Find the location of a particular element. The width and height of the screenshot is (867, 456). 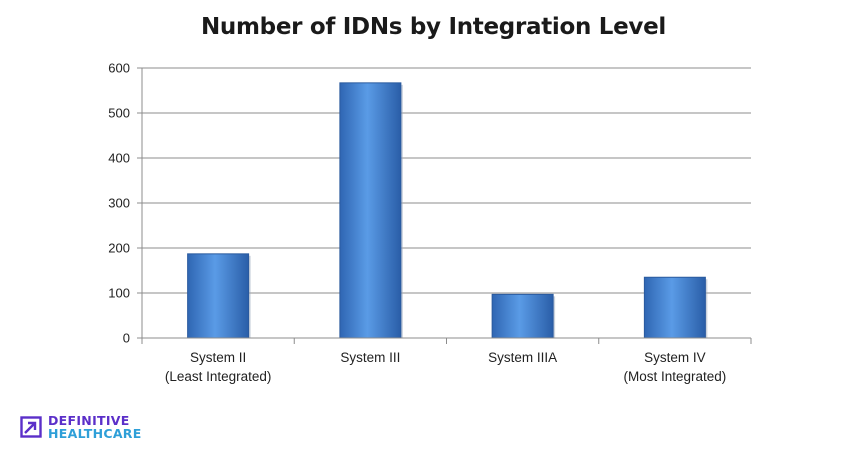

y-tick-label: 100 is located at coordinates (119, 293).